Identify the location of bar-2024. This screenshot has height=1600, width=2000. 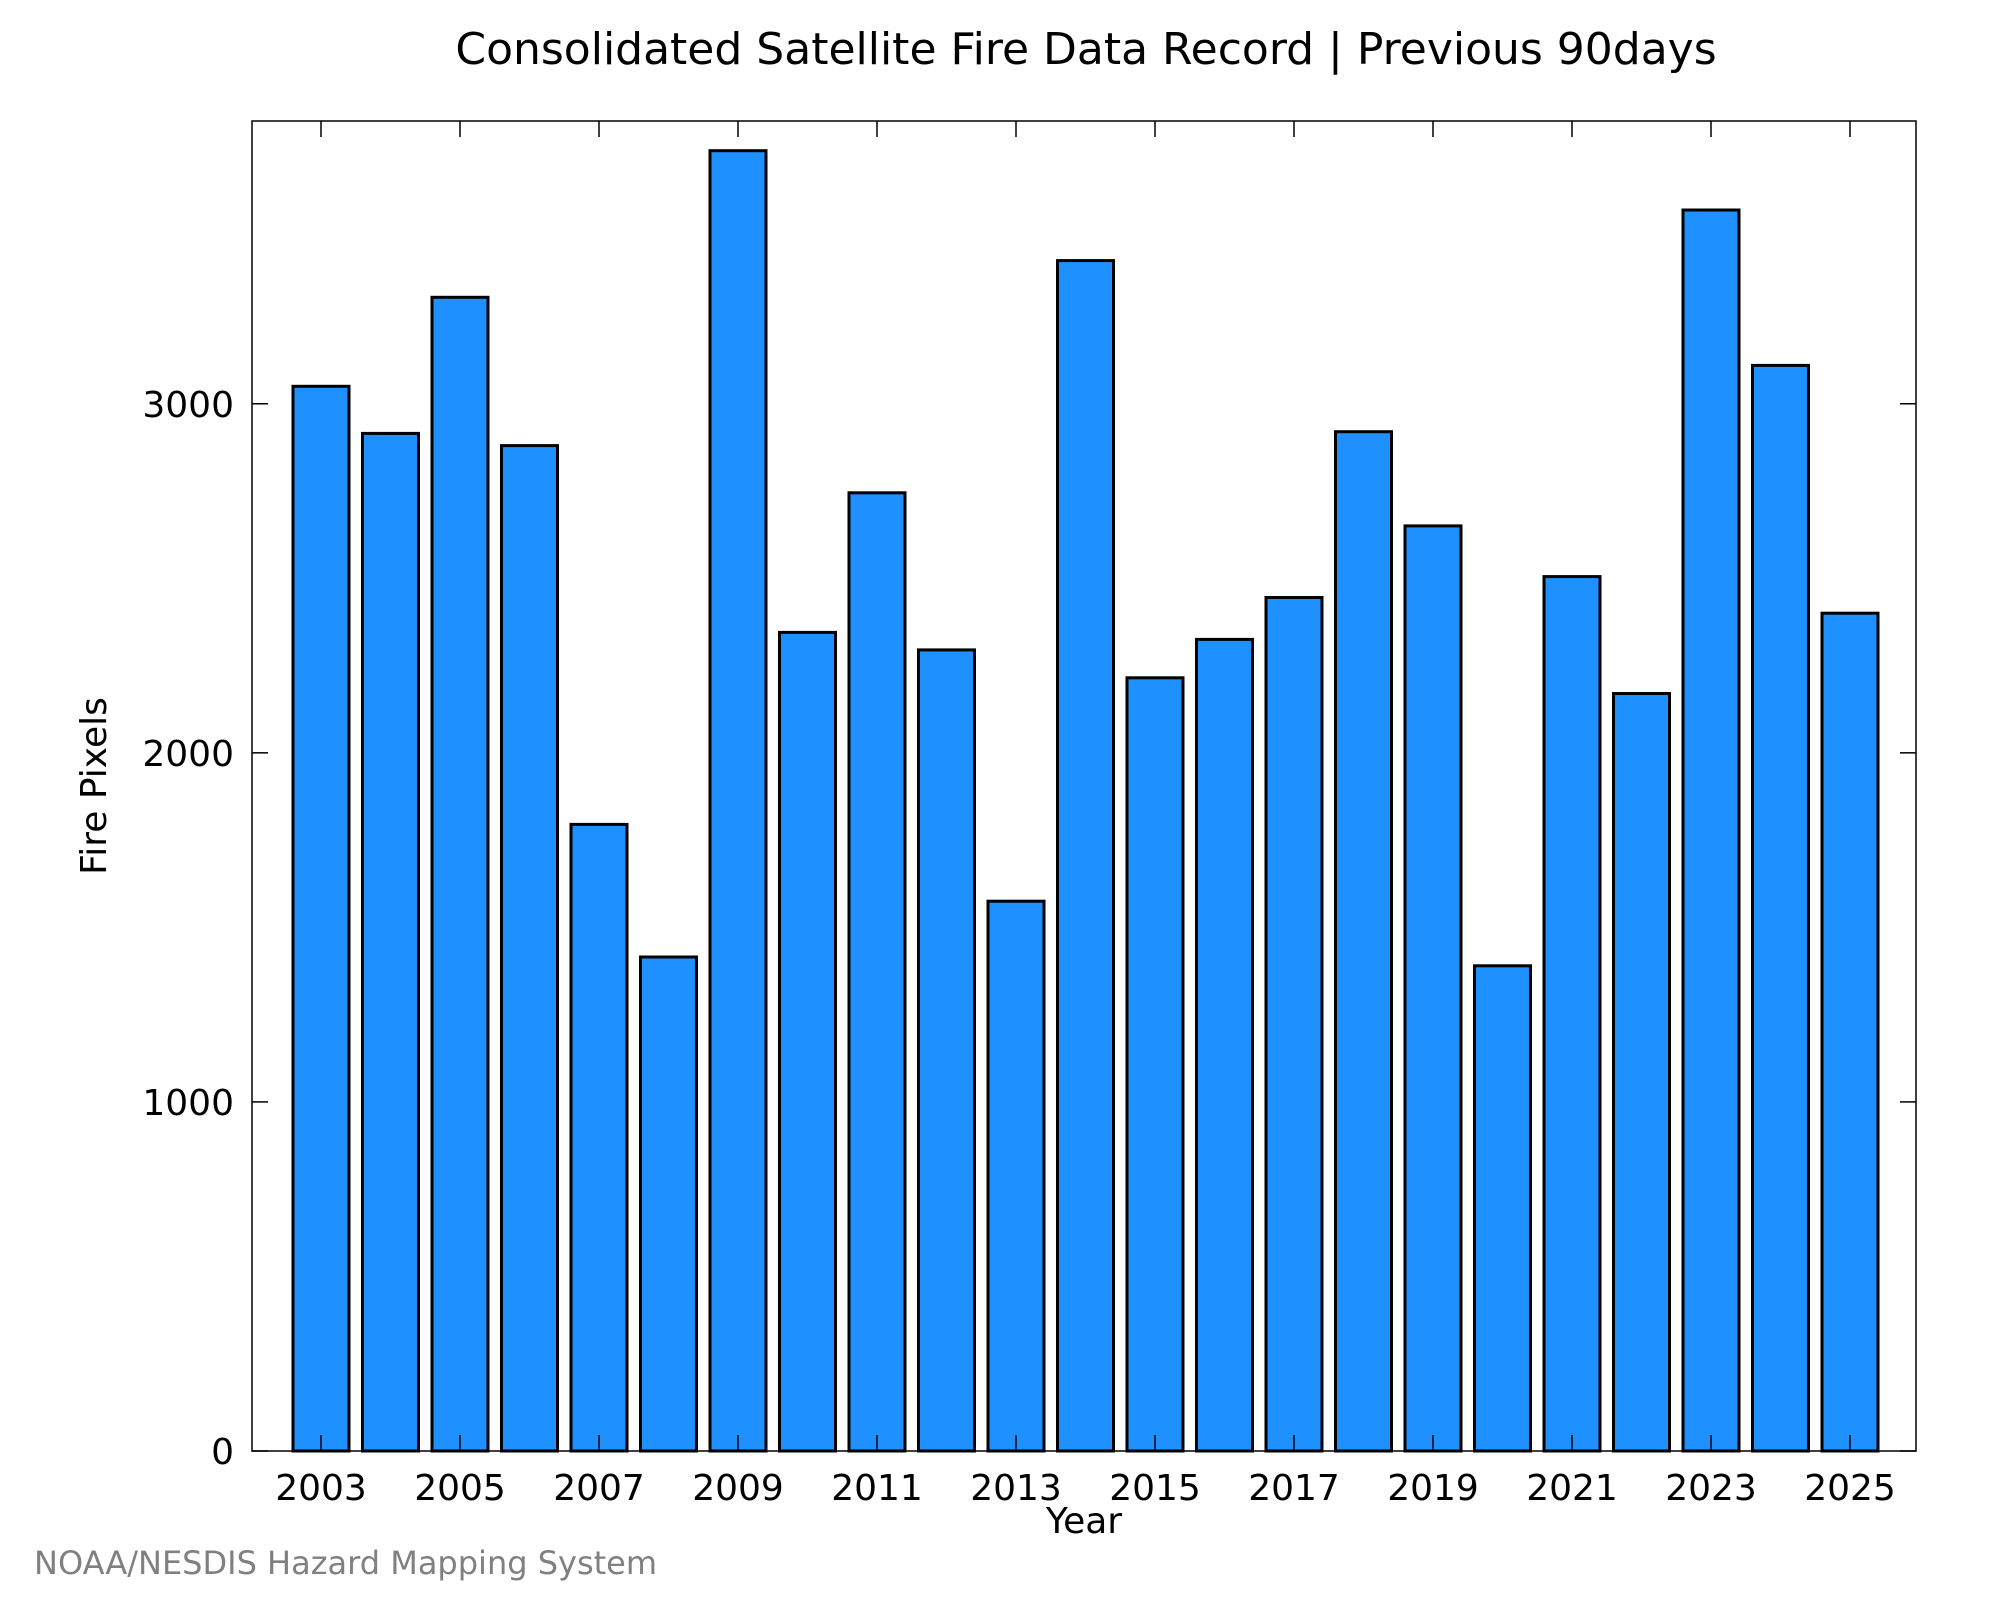
(1780, 908).